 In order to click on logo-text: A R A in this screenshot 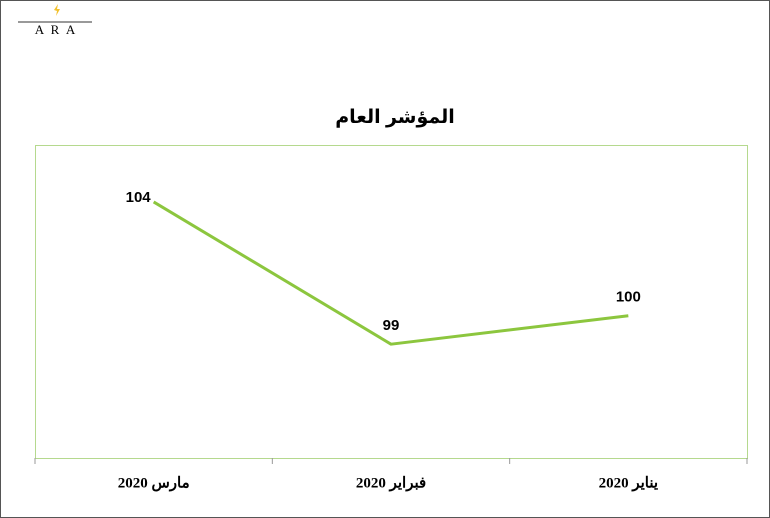, I will do `click(56, 29)`.